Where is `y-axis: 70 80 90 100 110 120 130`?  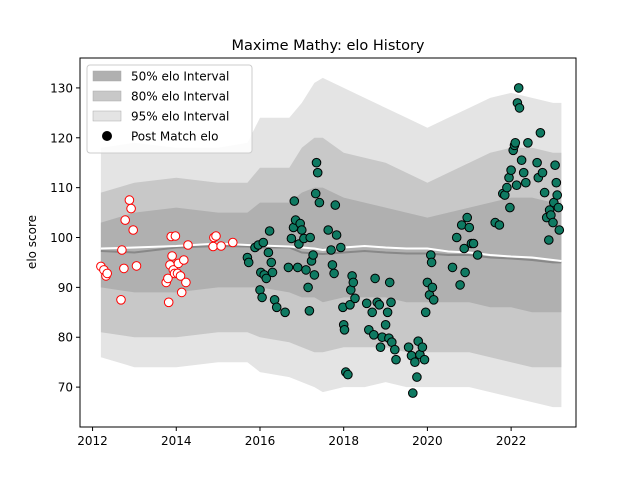 y-axis: 70 80 90 100 110 120 130 is located at coordinates (65, 238).